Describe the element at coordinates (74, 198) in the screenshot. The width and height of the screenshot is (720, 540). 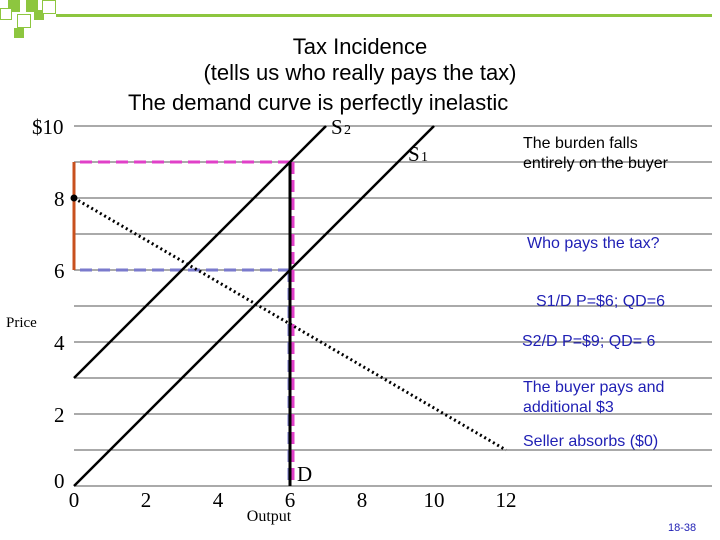
I see `dotted-line-start-point` at that location.